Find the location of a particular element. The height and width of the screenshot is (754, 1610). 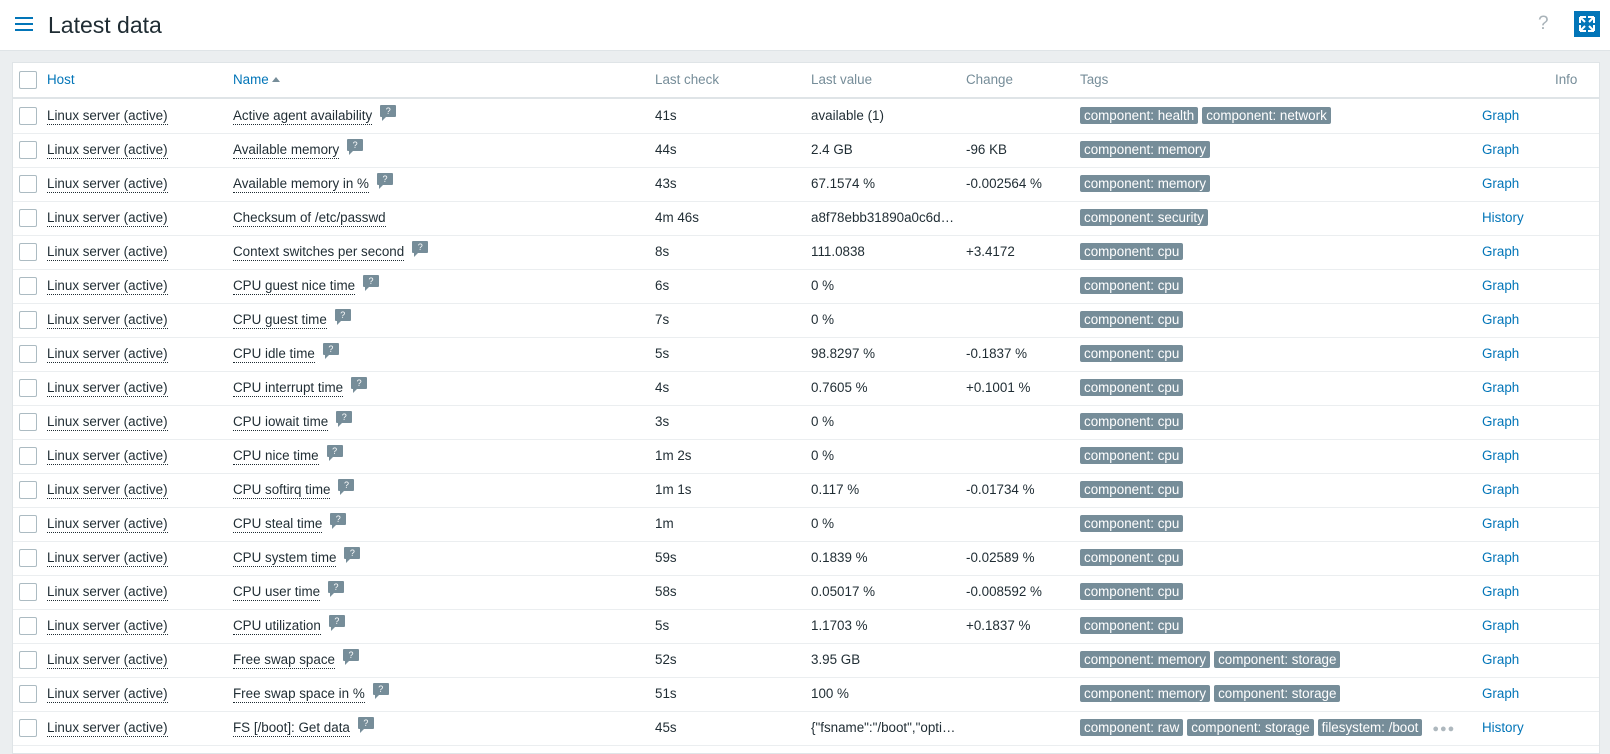

menu-button is located at coordinates (24, 24).